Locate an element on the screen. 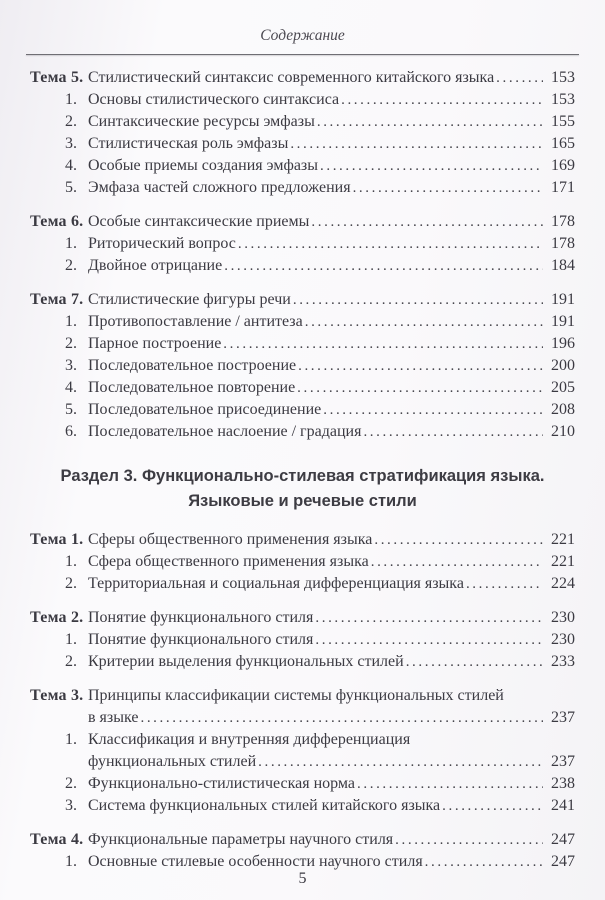 The width and height of the screenshot is (605, 900). toc-row: в языке 237 is located at coordinates (302, 718).